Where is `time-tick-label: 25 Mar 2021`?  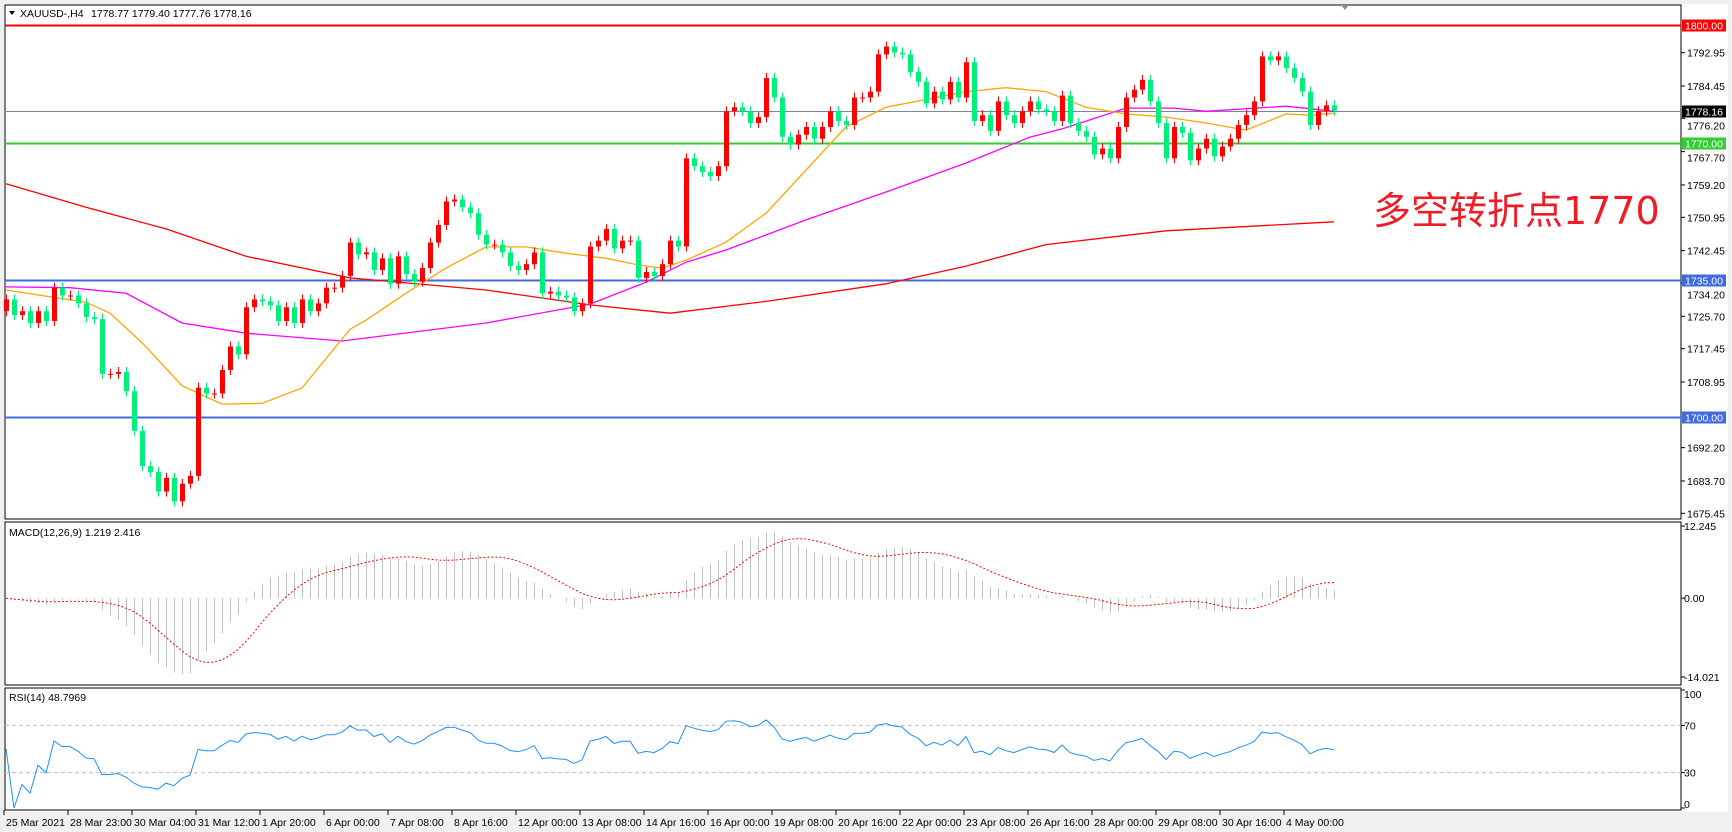
time-tick-label: 25 Mar 2021 is located at coordinates (35, 823).